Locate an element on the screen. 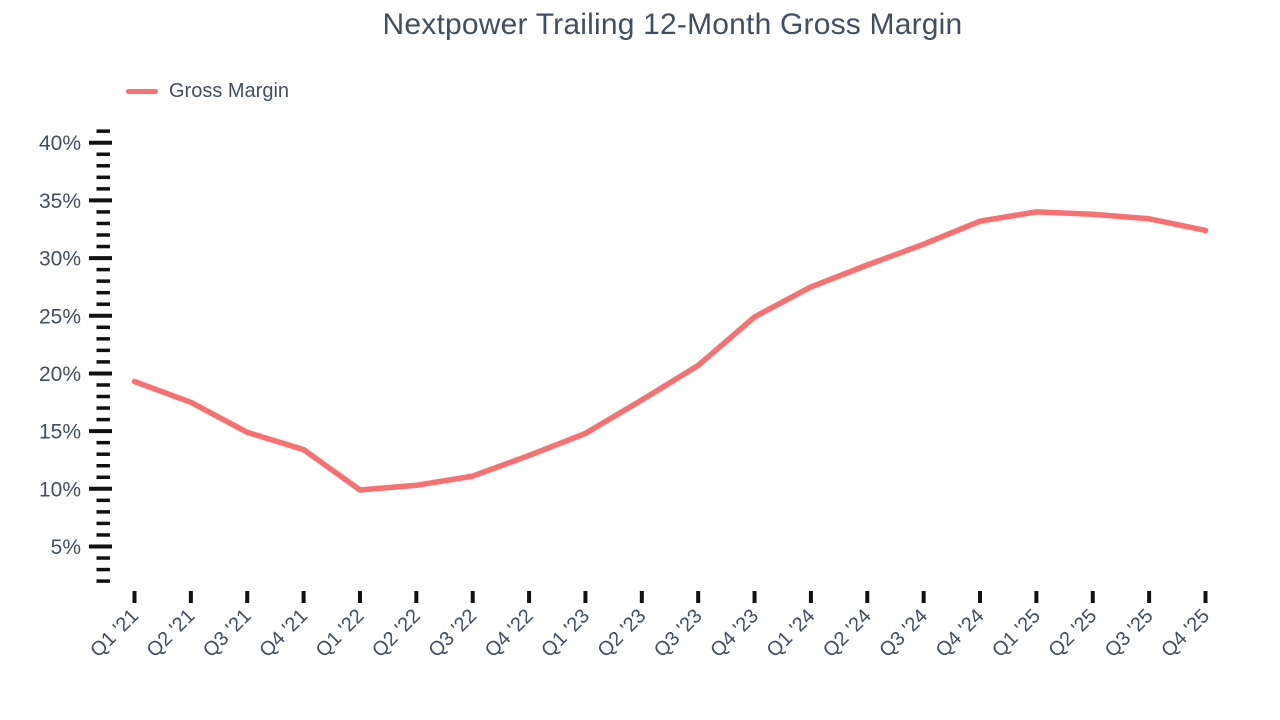 Image resolution: width=1280 pixels, height=720 pixels. x-tick-label: Q1 '25 is located at coordinates (1016, 633).